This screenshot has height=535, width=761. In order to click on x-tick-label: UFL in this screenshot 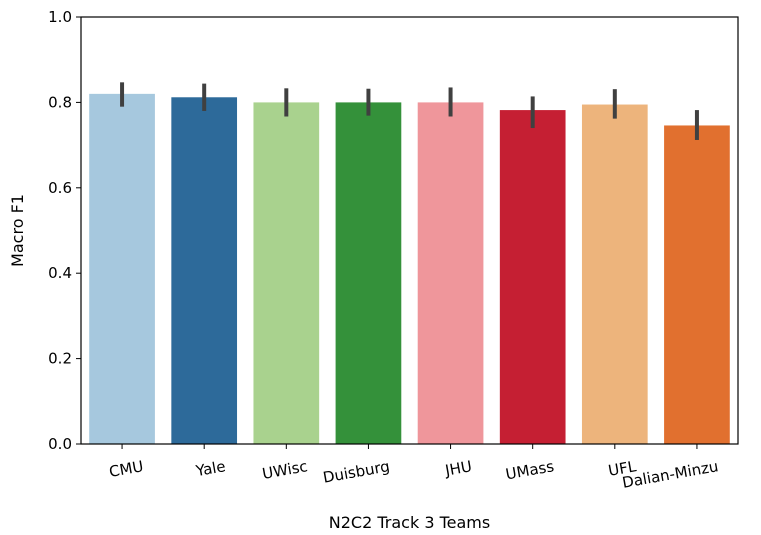, I will do `click(622, 468)`.